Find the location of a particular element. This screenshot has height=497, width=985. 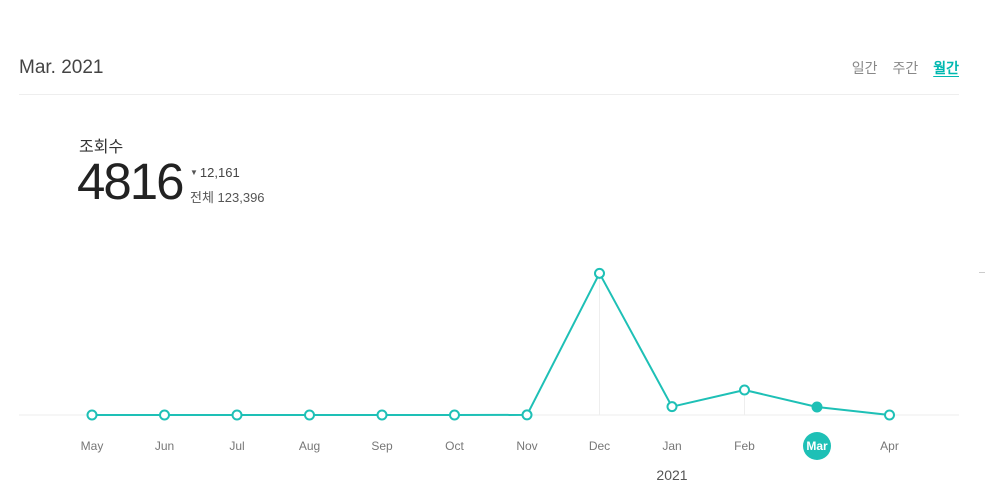

x-tick-label: Feb is located at coordinates (744, 446).